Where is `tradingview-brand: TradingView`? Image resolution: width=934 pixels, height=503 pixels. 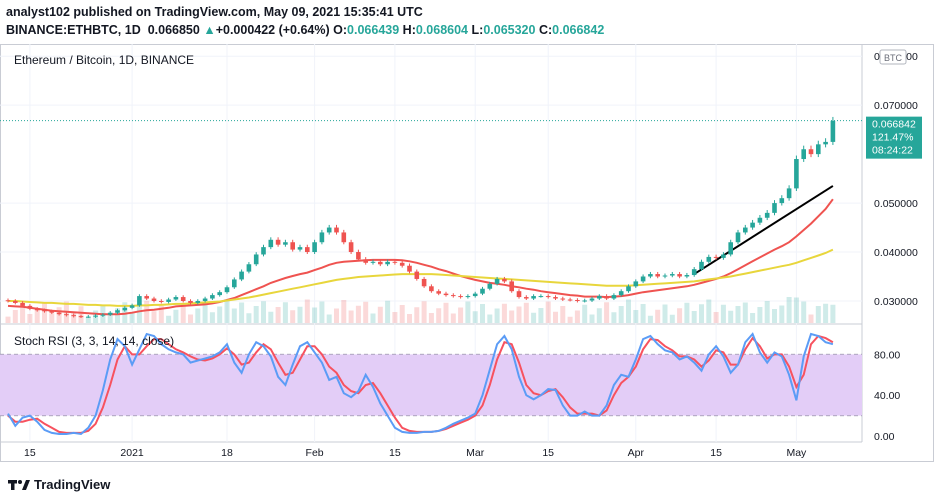 tradingview-brand: TradingView is located at coordinates (72, 484).